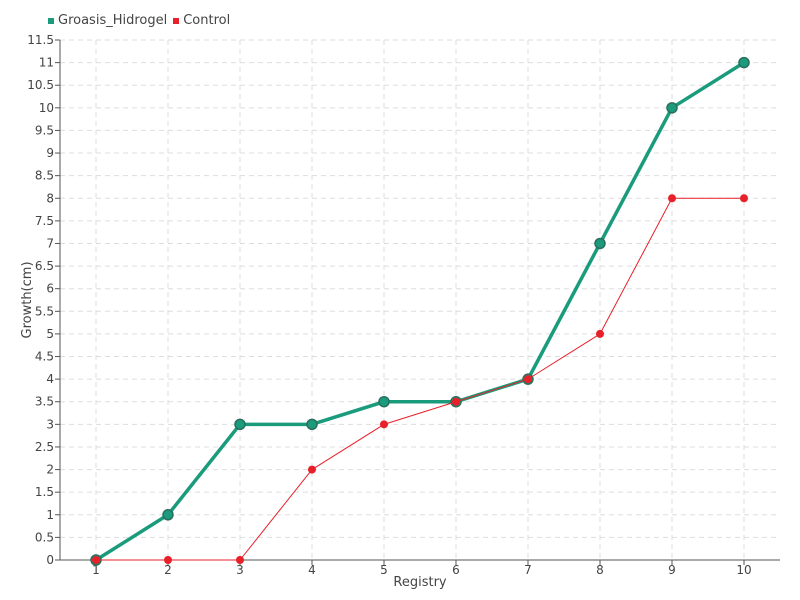 This screenshot has width=800, height=600. I want to click on y-tick-label: 10.5, so click(40, 85).